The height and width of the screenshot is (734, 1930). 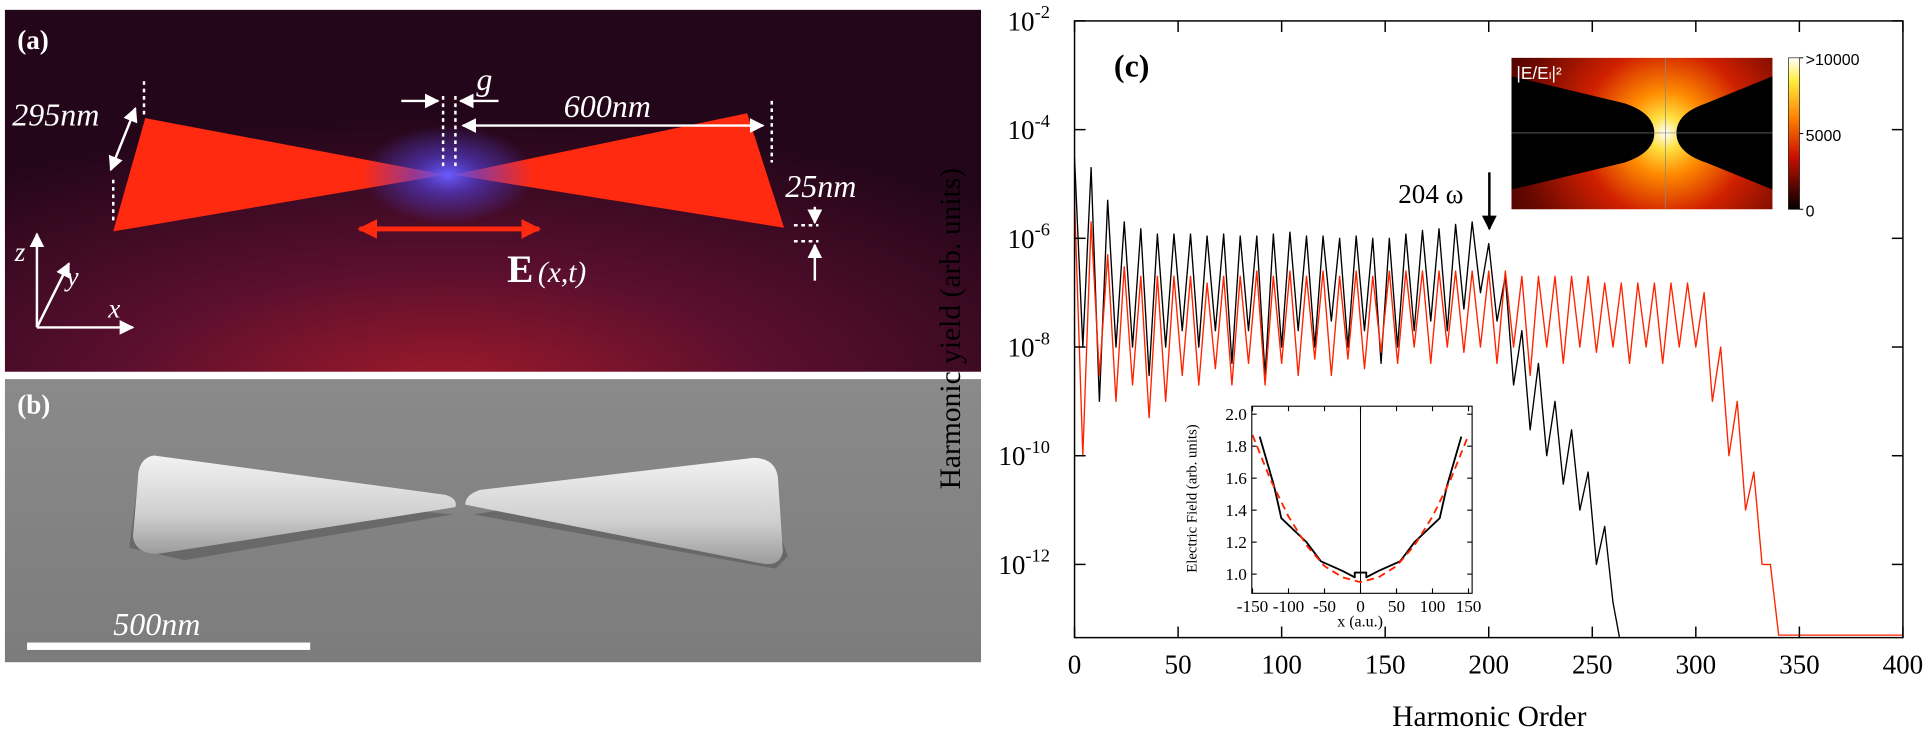 I want to click on tick-exponent: -8, so click(x=1042, y=338).